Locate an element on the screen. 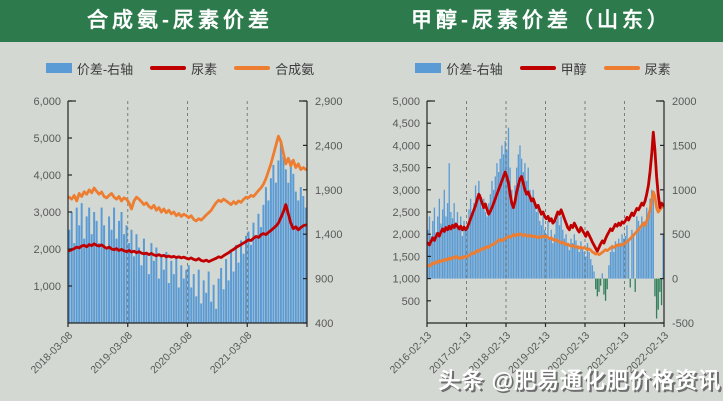  svg-text: 1,400 is located at coordinates (329, 235).